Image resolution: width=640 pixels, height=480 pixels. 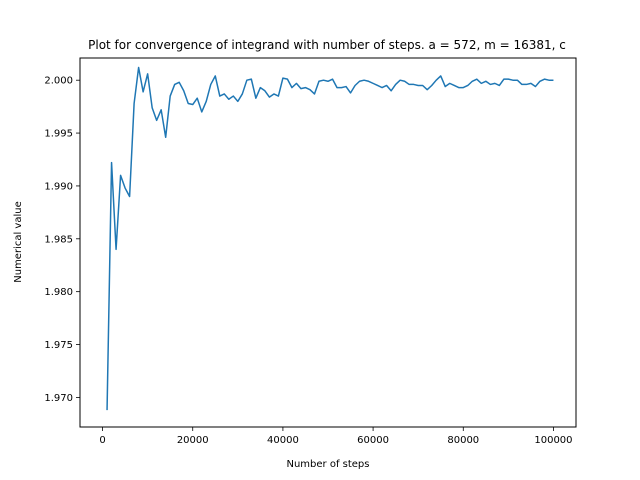 What do you see at coordinates (553, 440) in the screenshot?
I see `x-tick-label: 100000` at bounding box center [553, 440].